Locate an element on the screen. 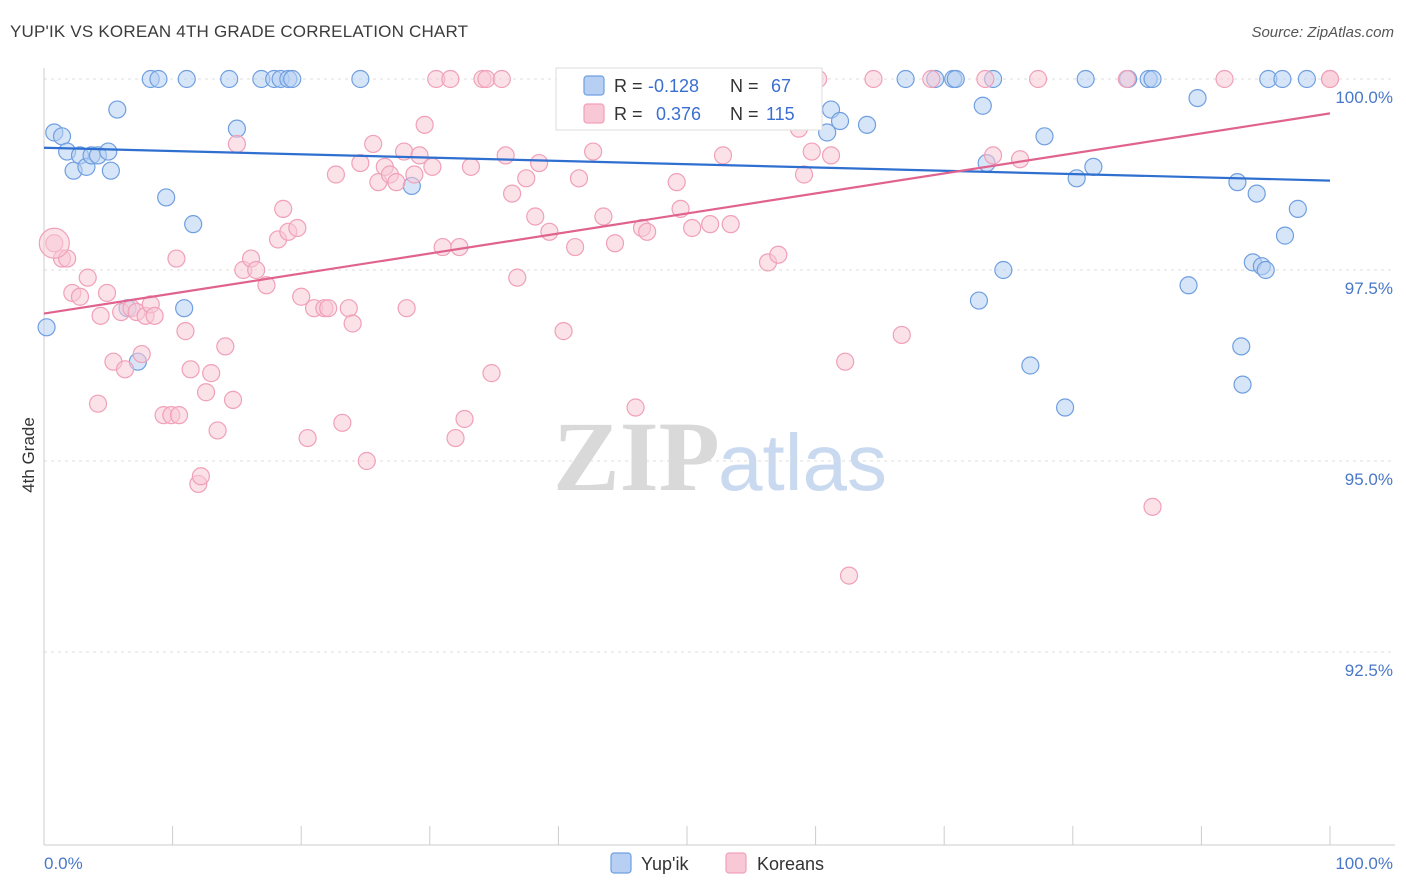 This screenshot has height=892, width=1406. legend-n-label-yupik: N = is located at coordinates (744, 86).